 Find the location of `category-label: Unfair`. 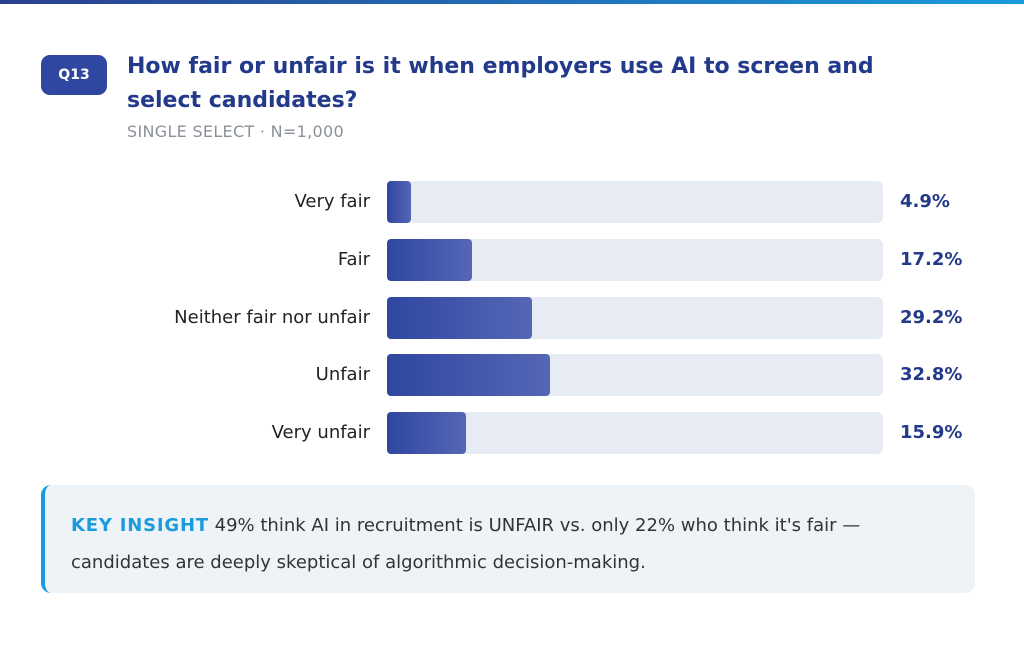

category-label: Unfair is located at coordinates (342, 374).